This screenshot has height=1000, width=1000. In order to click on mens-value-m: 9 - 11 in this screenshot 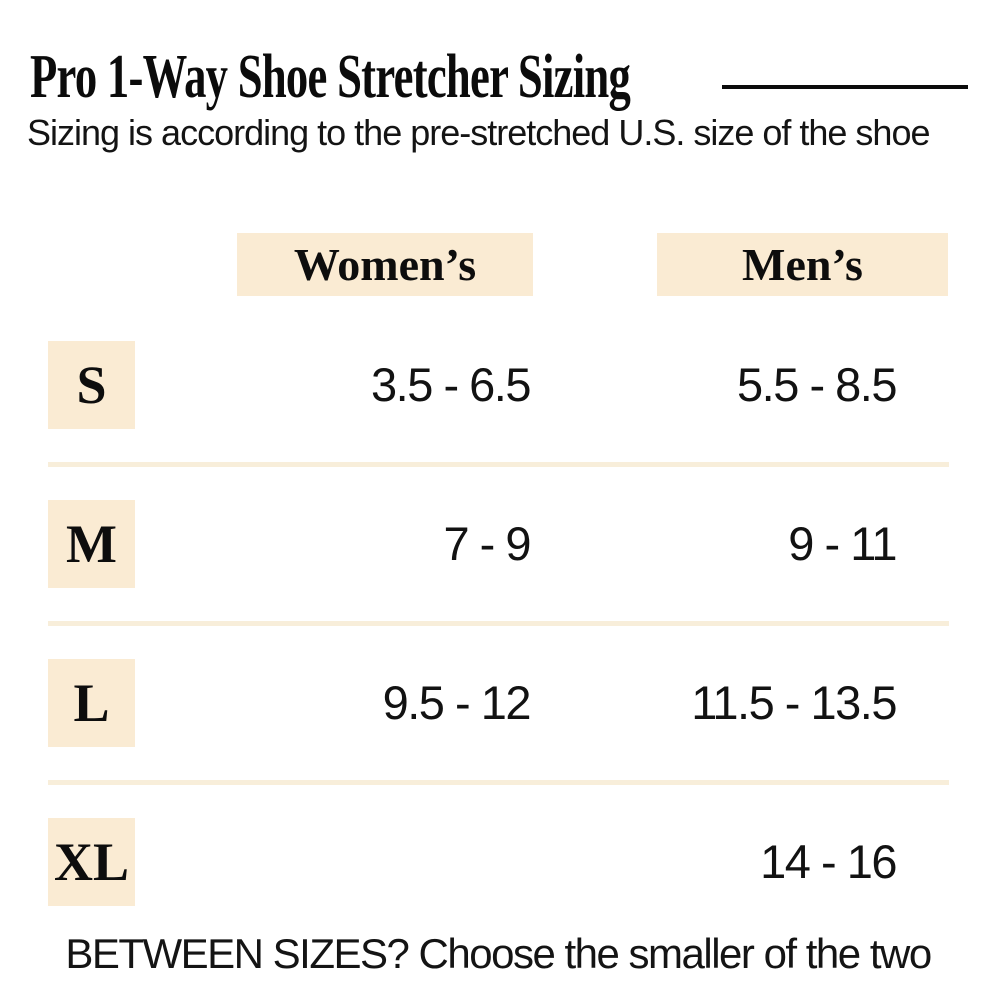, I will do `click(842, 543)`.